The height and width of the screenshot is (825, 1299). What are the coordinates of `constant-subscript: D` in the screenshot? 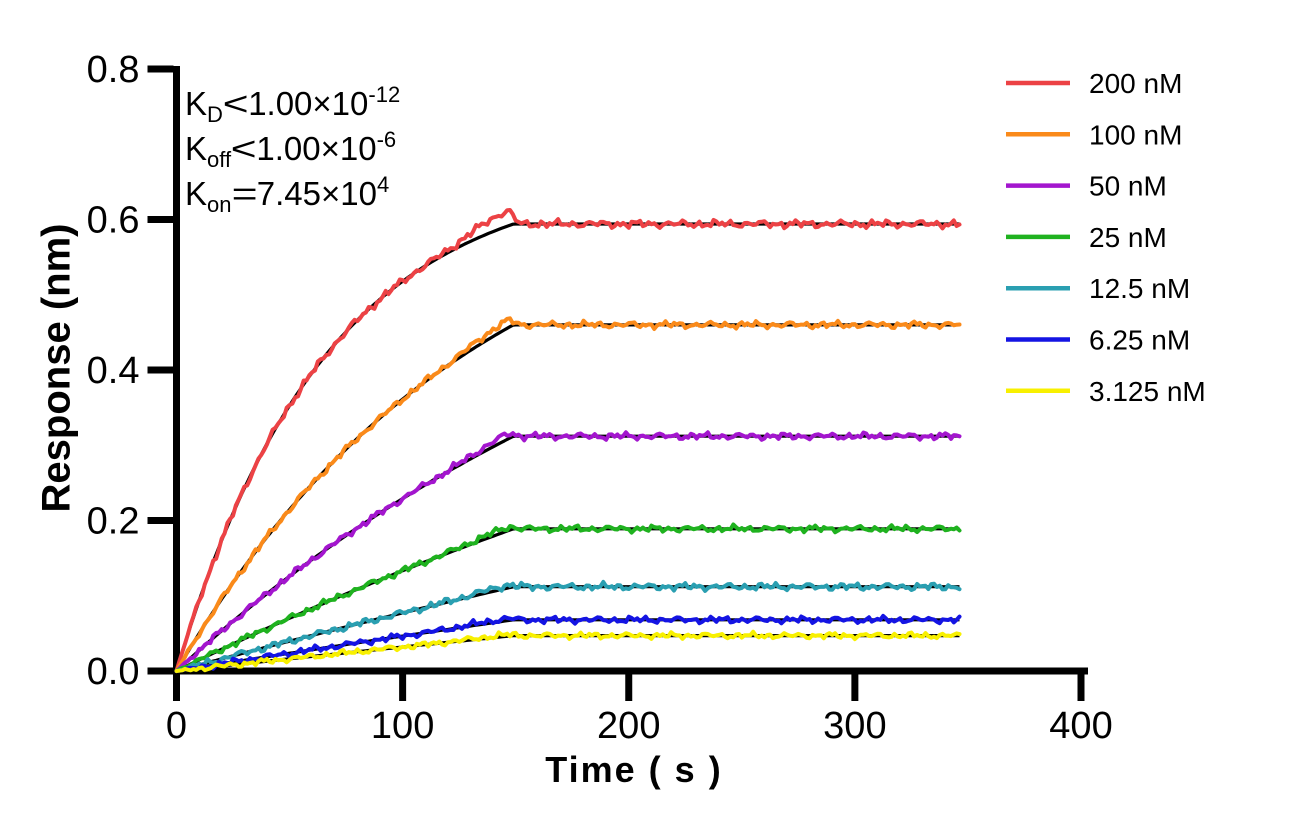 It's located at (215, 114).